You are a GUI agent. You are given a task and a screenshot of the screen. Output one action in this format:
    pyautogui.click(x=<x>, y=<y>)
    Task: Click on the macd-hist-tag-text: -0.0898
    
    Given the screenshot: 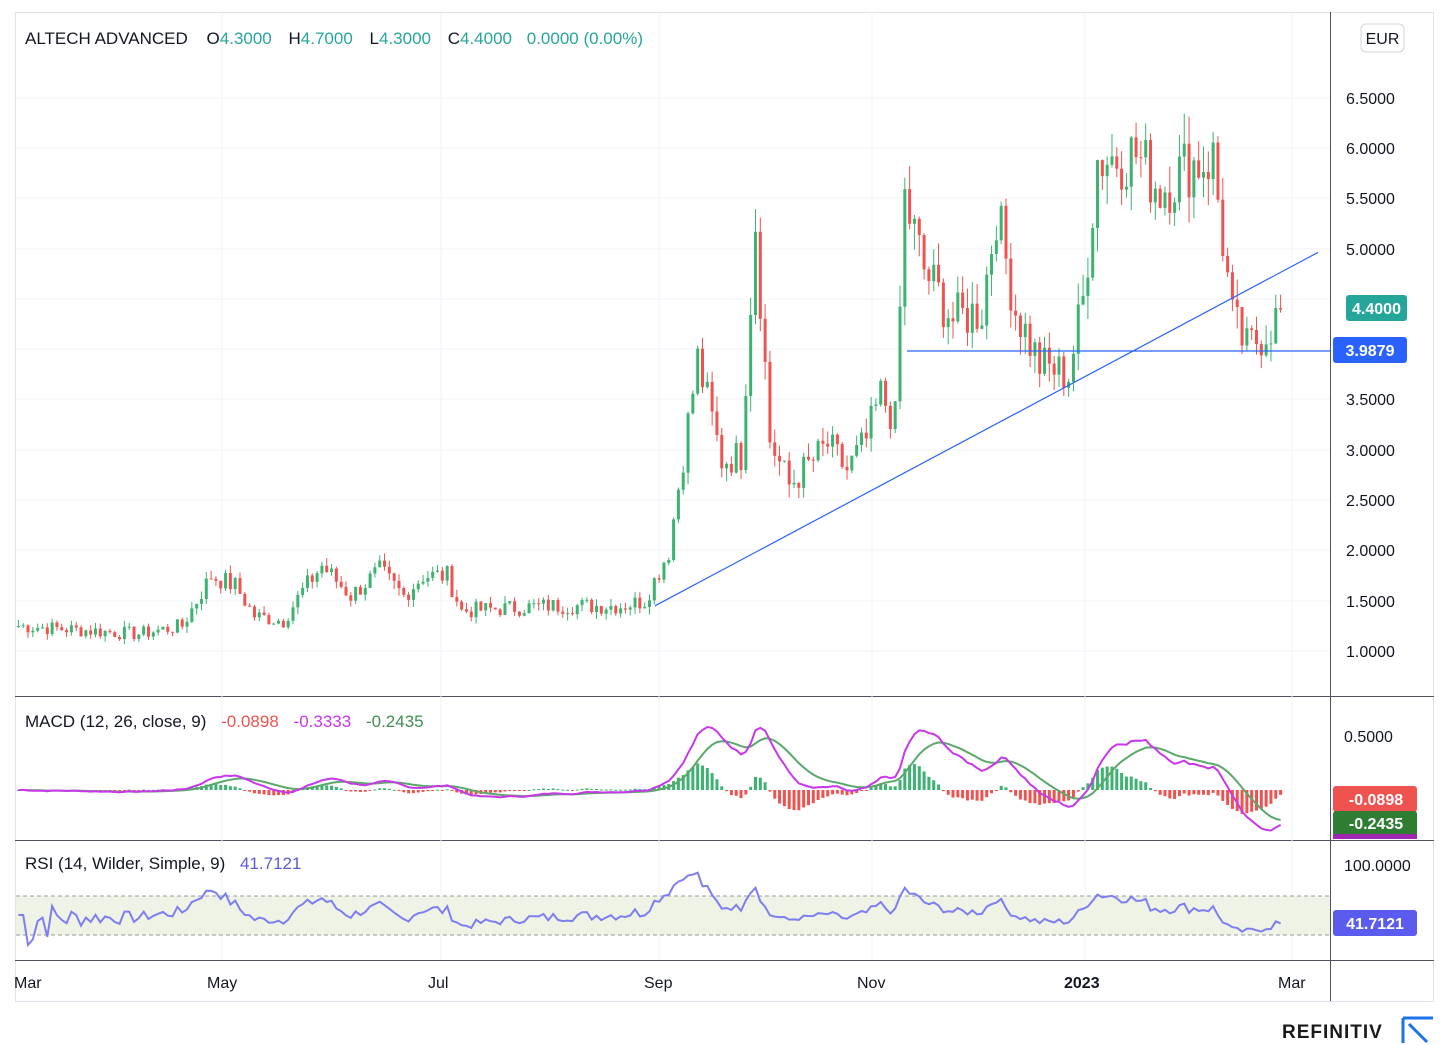 What is the action you would take?
    pyautogui.click(x=1376, y=800)
    